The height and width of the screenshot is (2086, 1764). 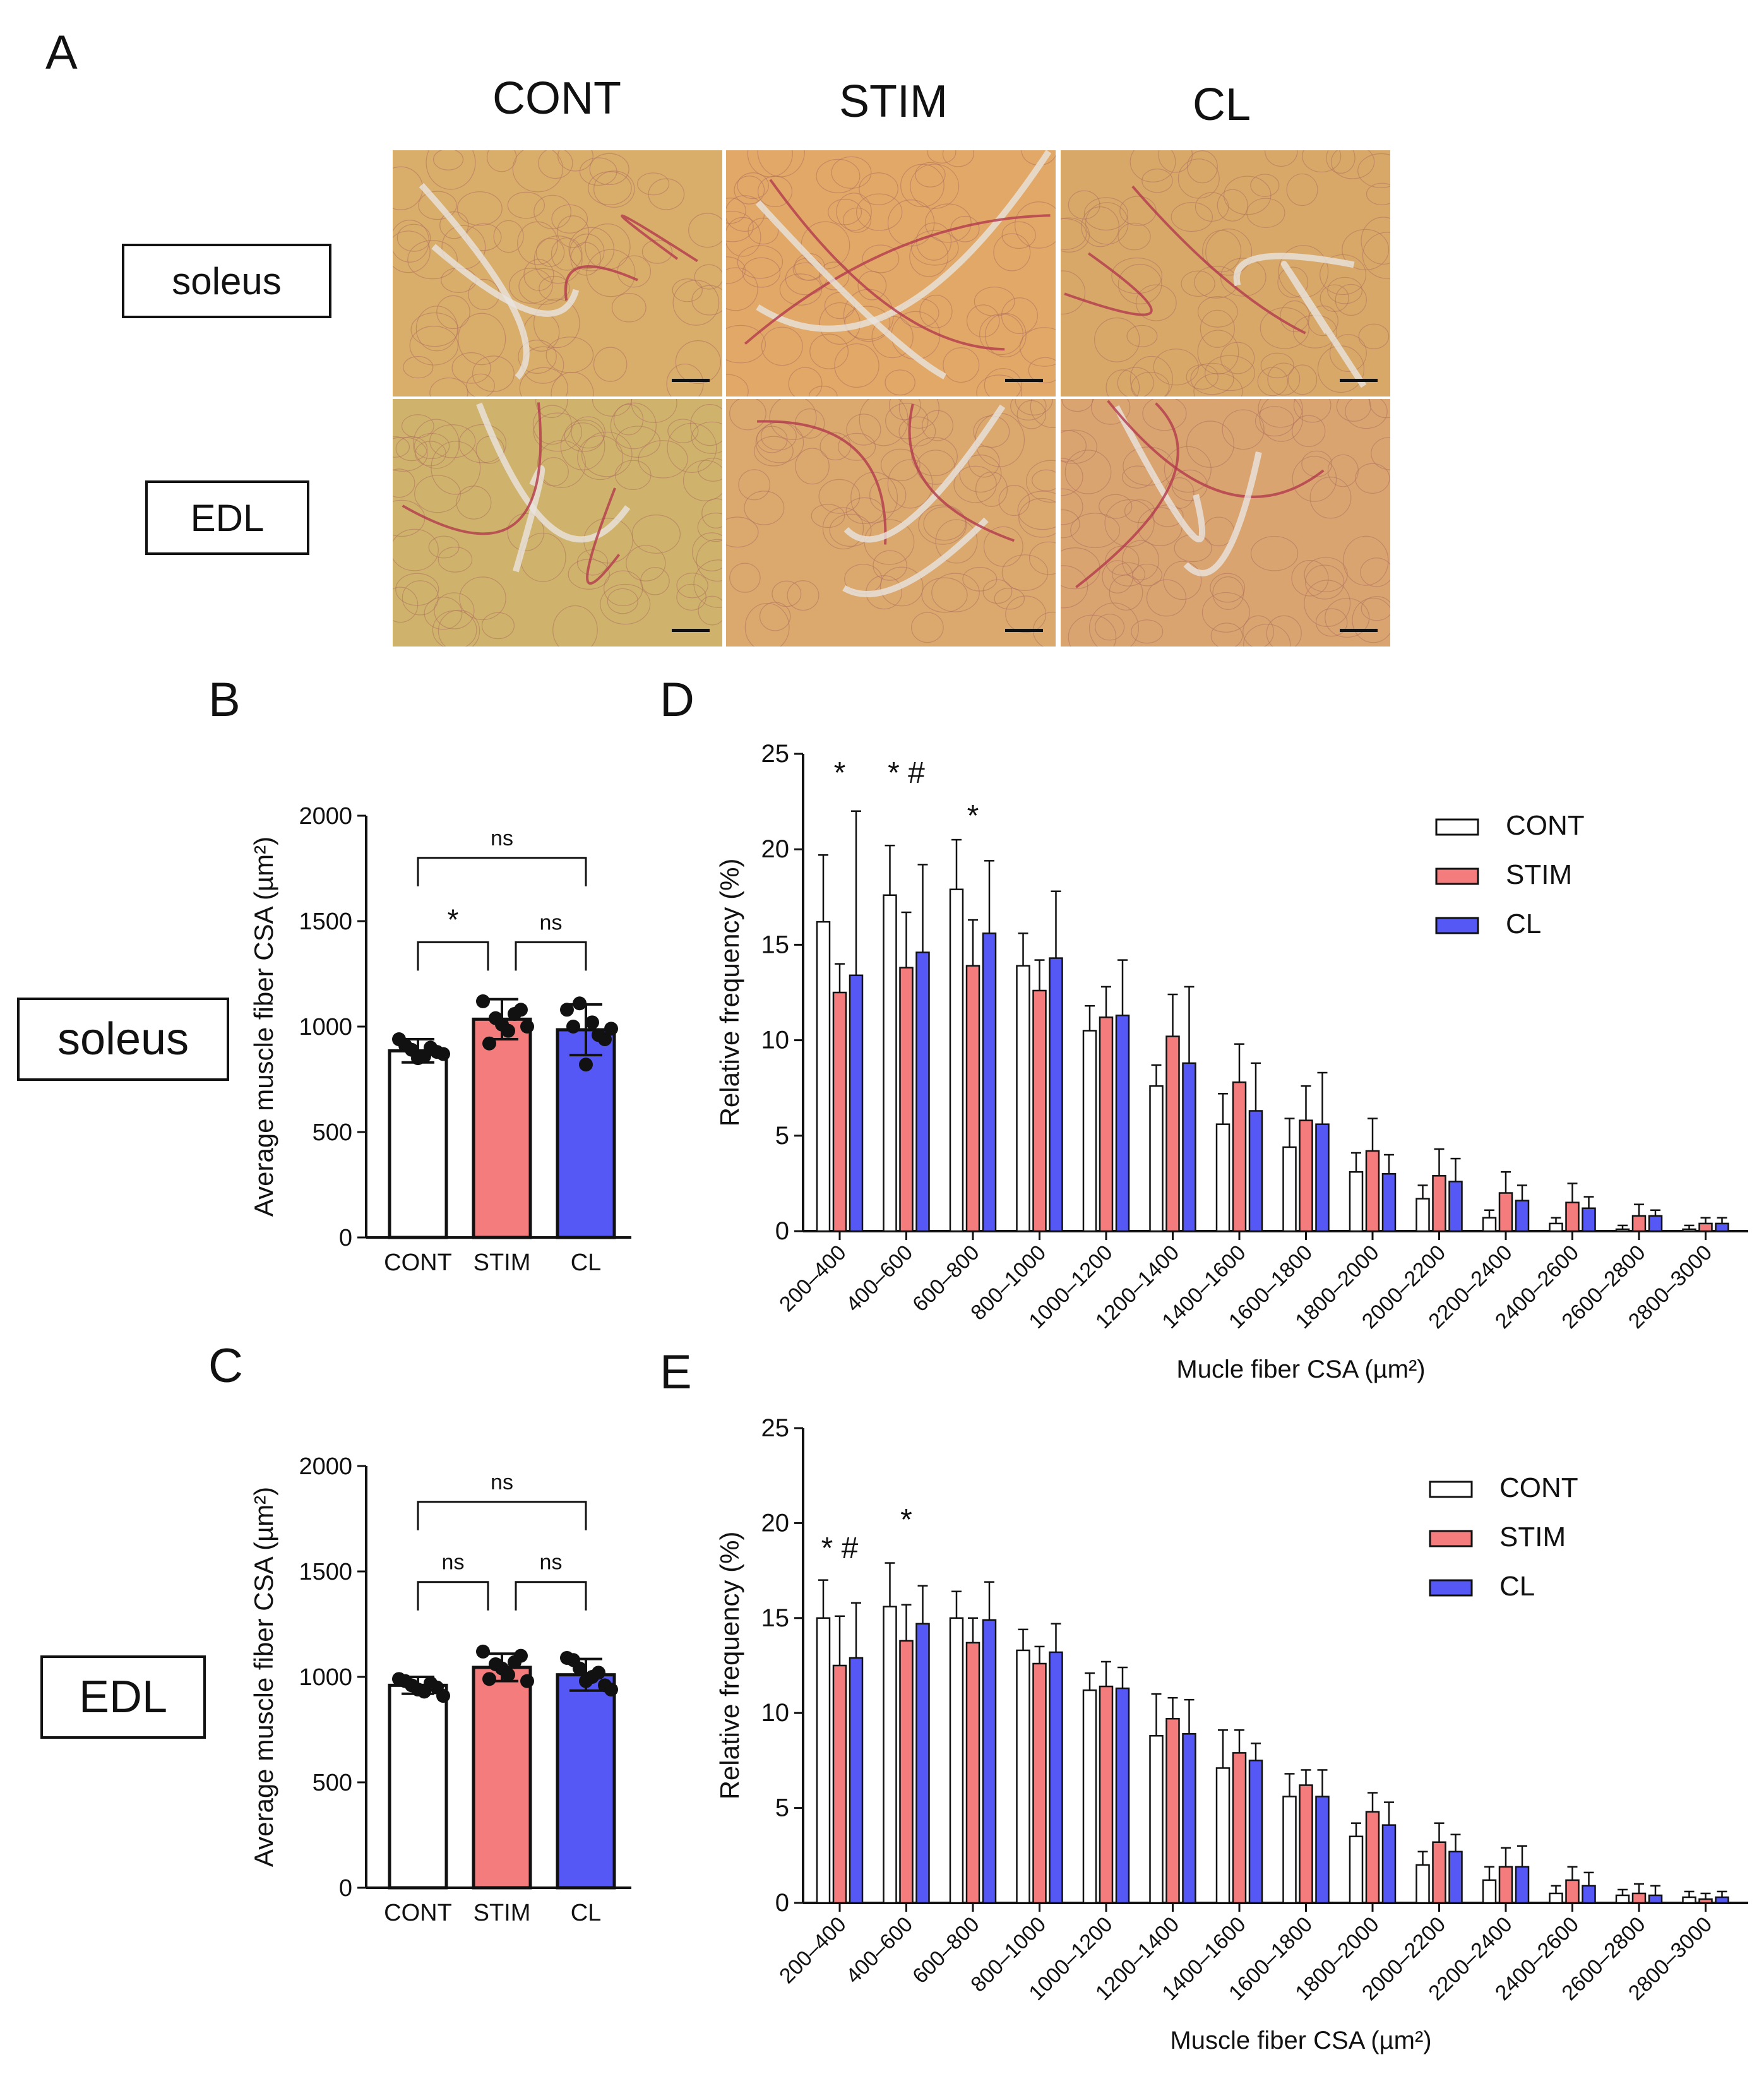 What do you see at coordinates (1225, 523) in the screenshot?
I see `micrograph-edl-cl` at bounding box center [1225, 523].